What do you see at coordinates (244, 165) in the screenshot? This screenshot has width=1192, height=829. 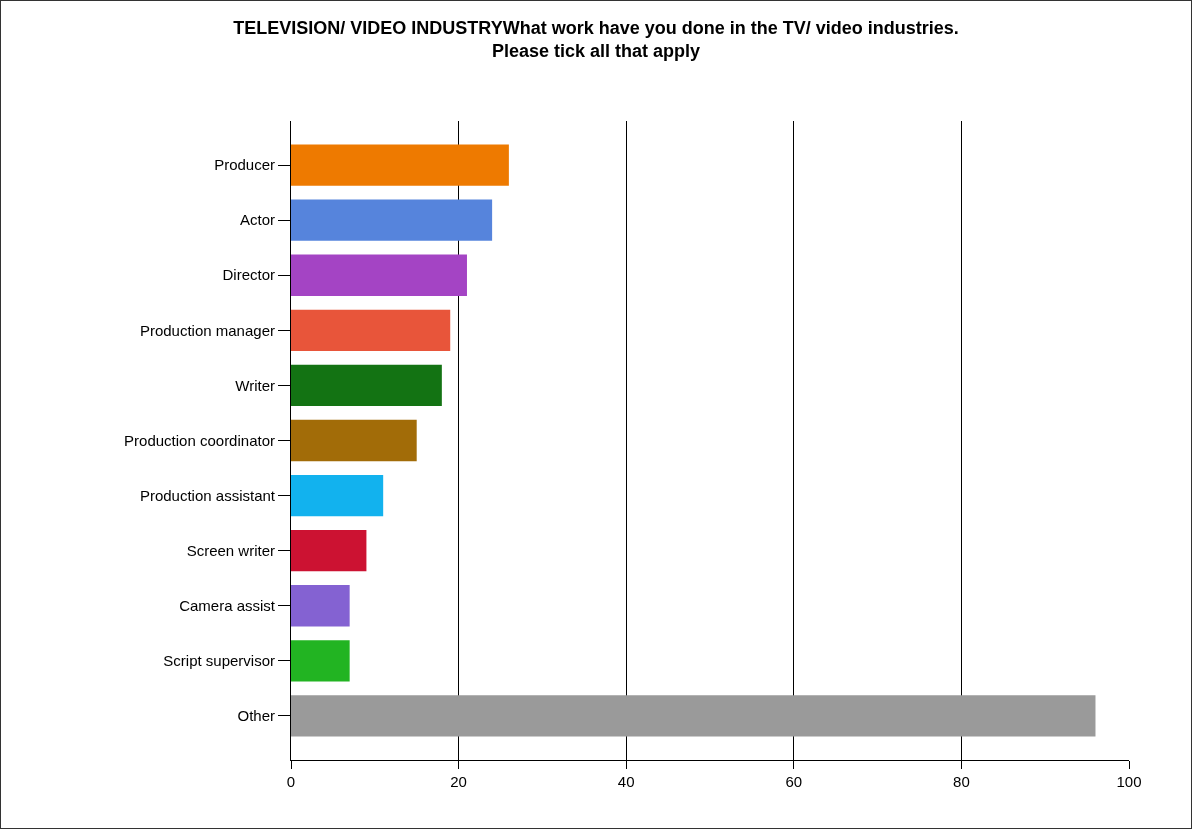 I see `y-tick-label: Producer` at bounding box center [244, 165].